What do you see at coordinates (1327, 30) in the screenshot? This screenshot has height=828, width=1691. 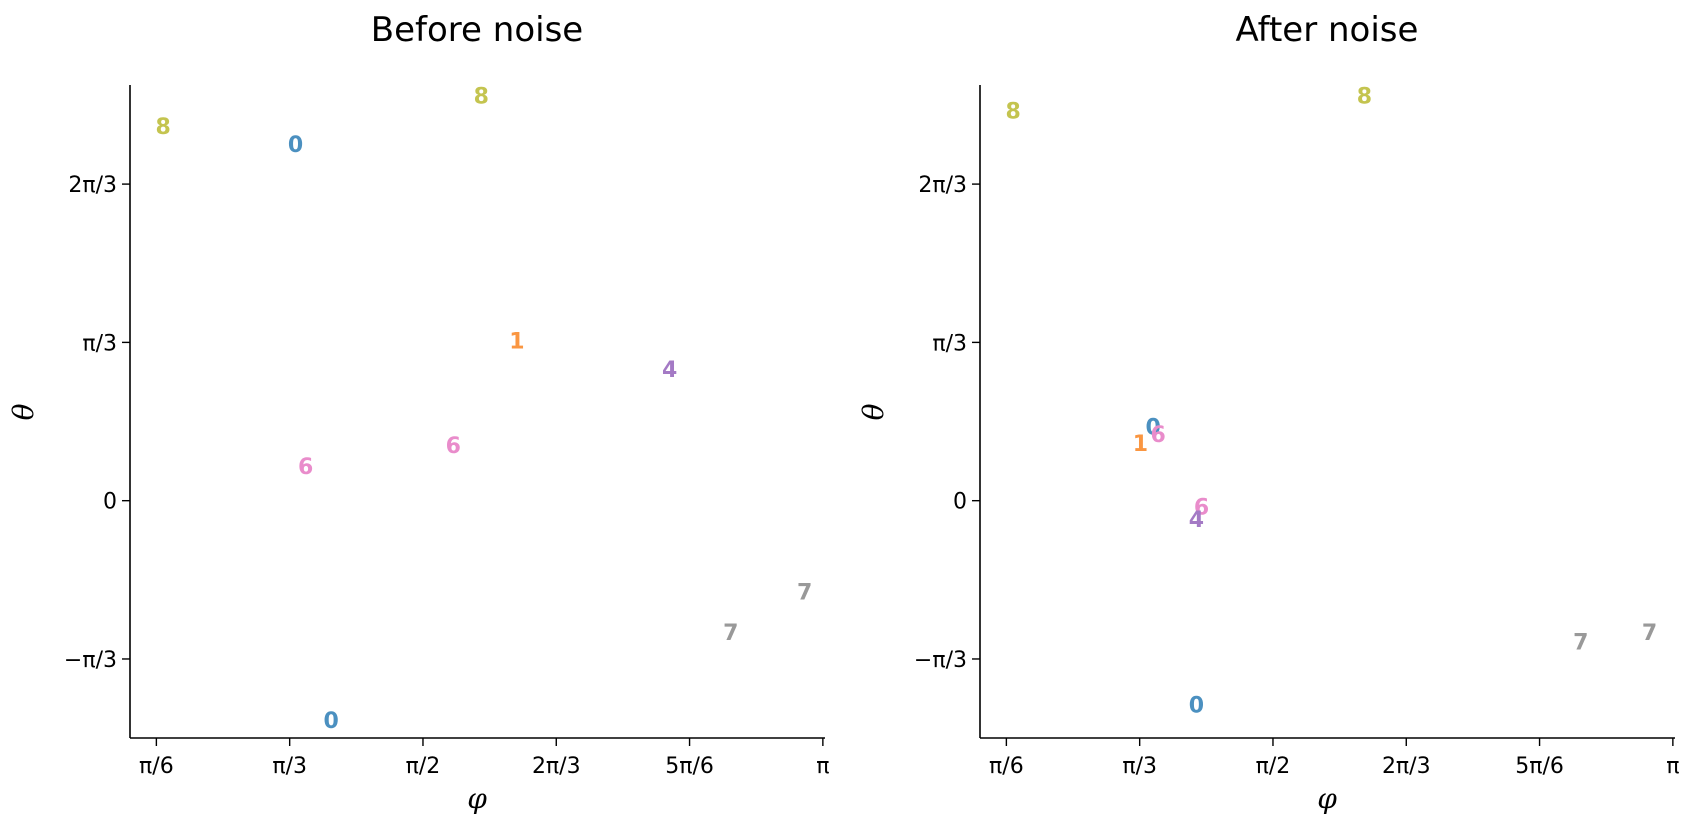 I see `chart-title: After noise` at bounding box center [1327, 30].